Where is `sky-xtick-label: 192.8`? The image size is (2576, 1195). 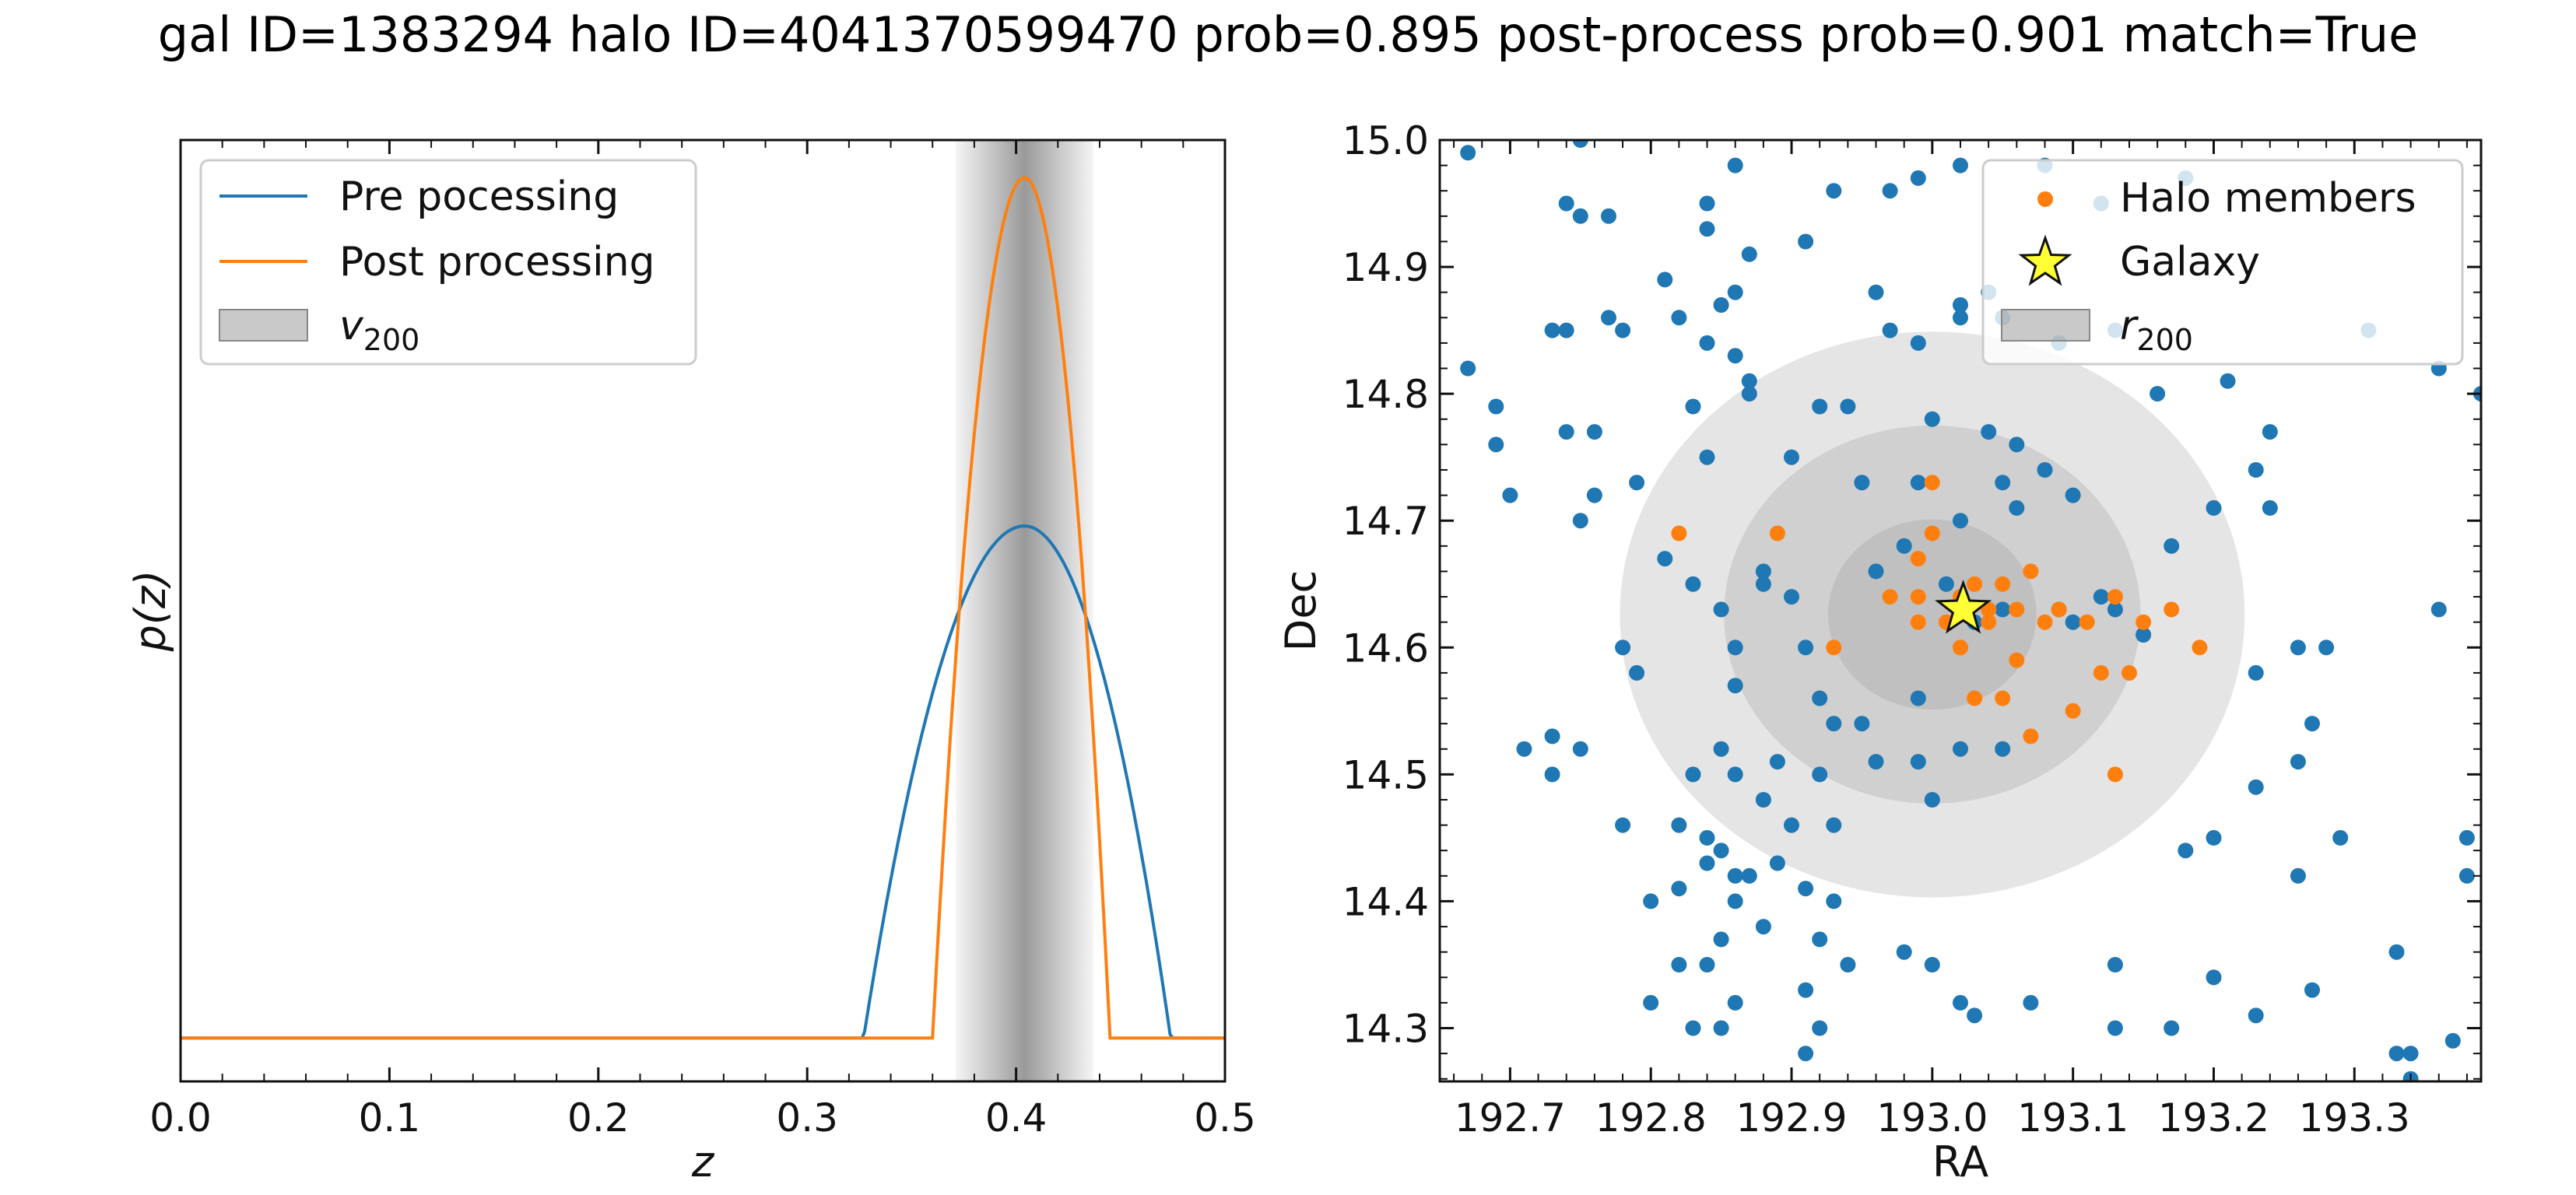 sky-xtick-label: 192.8 is located at coordinates (1651, 1118).